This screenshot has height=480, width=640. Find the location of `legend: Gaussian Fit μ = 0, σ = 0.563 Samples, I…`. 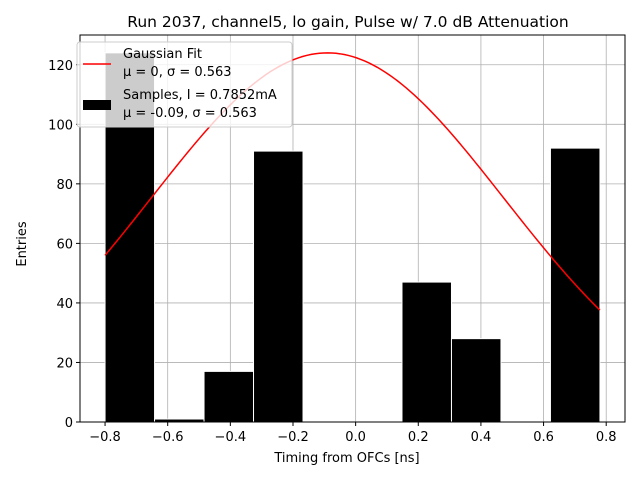

legend: Gaussian Fit μ = 0, σ = 0.563 Samples, I… is located at coordinates (184, 84).